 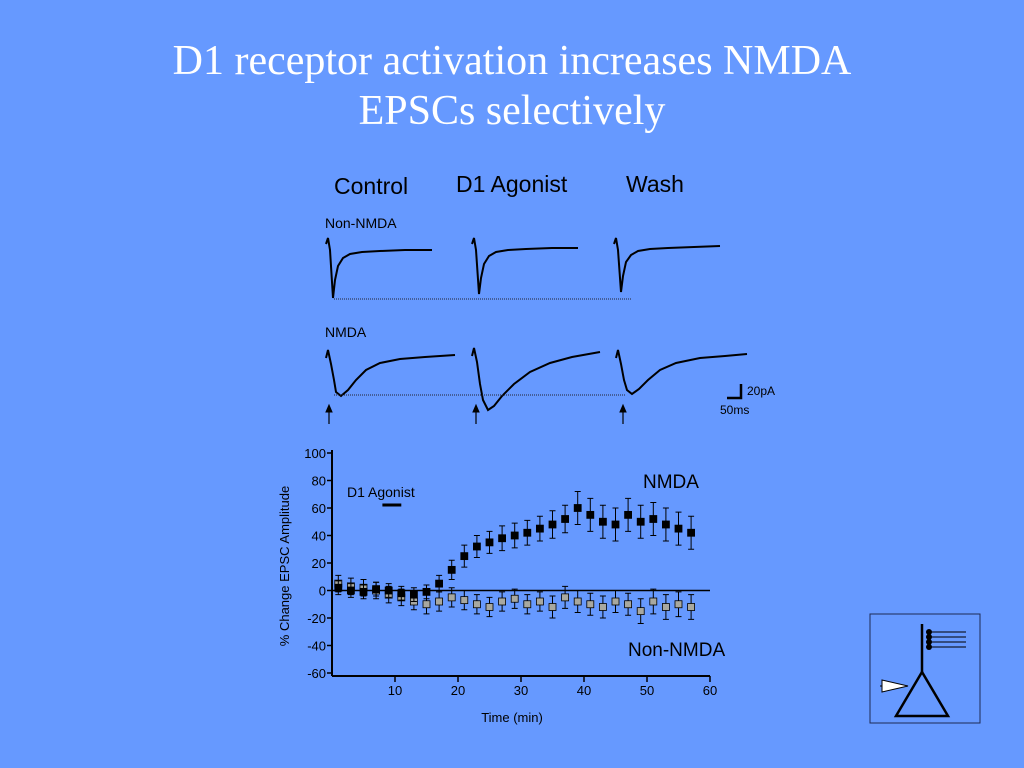 I want to click on series-nmda, so click(x=514, y=546).